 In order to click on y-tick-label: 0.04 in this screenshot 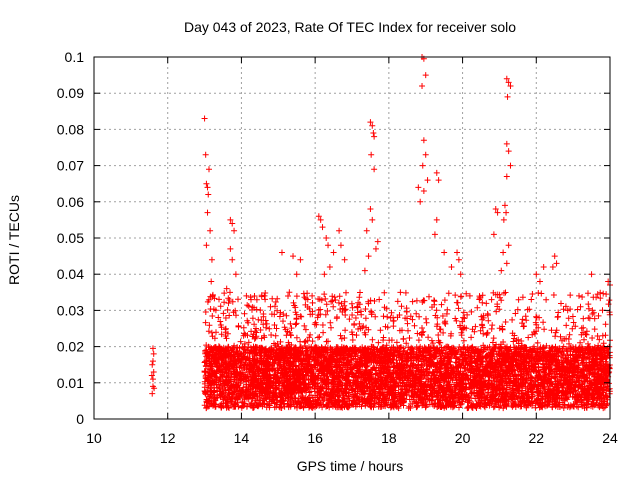, I will do `click(70, 274)`.